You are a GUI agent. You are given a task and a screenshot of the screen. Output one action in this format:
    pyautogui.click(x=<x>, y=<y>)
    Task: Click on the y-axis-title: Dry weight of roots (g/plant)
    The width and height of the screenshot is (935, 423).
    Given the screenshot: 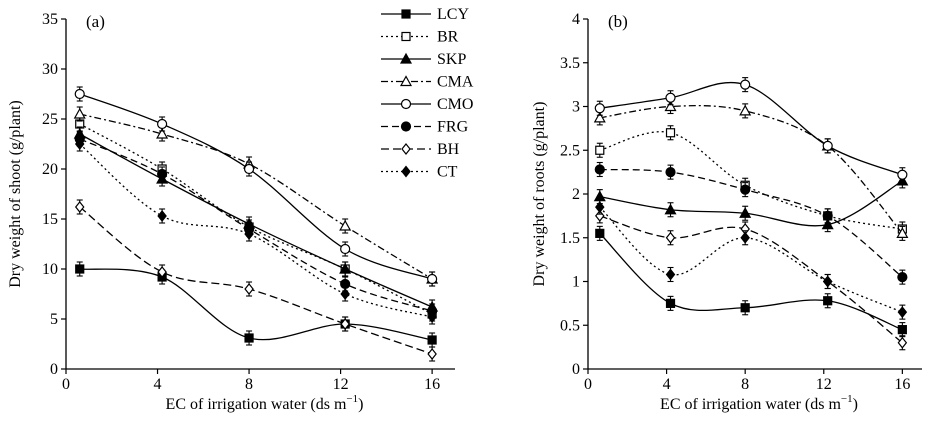 What is the action you would take?
    pyautogui.click(x=539, y=194)
    